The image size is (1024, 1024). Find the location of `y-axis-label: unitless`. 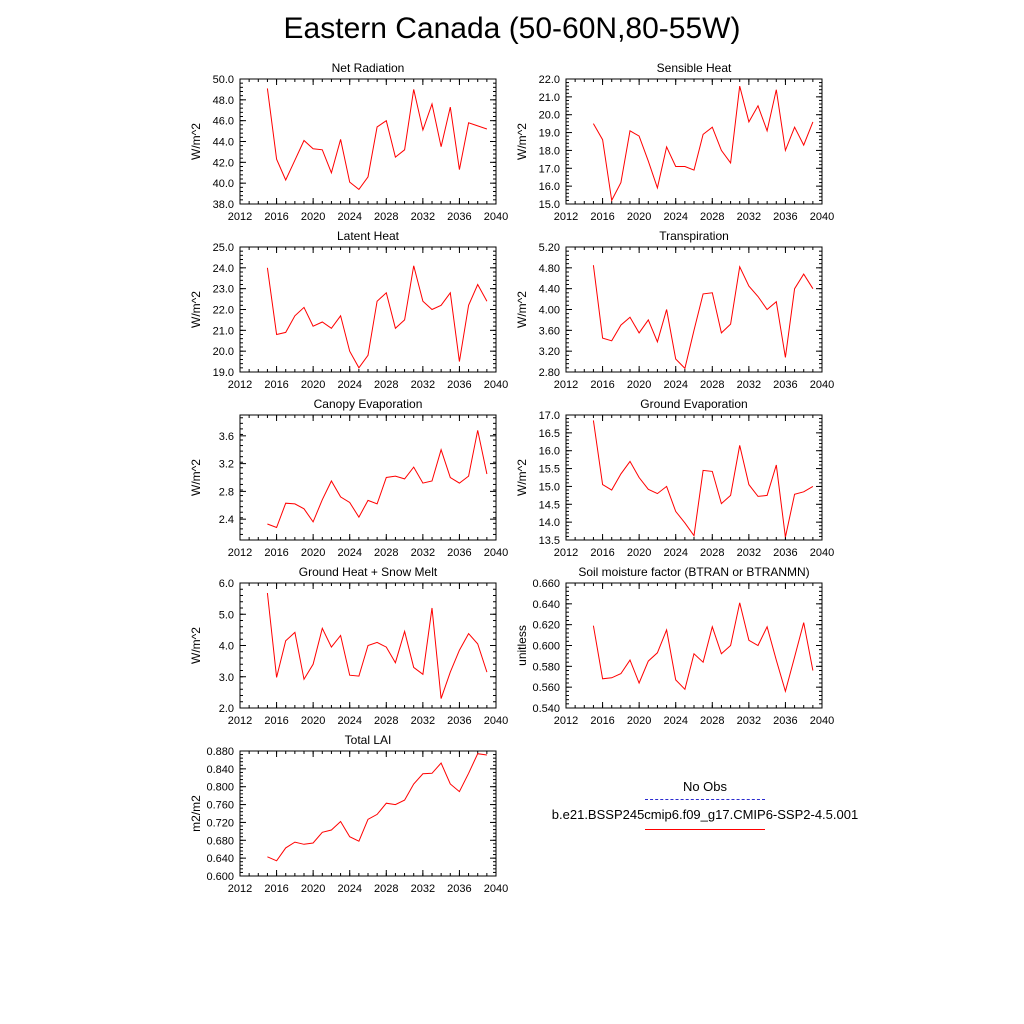

y-axis-label: unitless is located at coordinates (522, 645).